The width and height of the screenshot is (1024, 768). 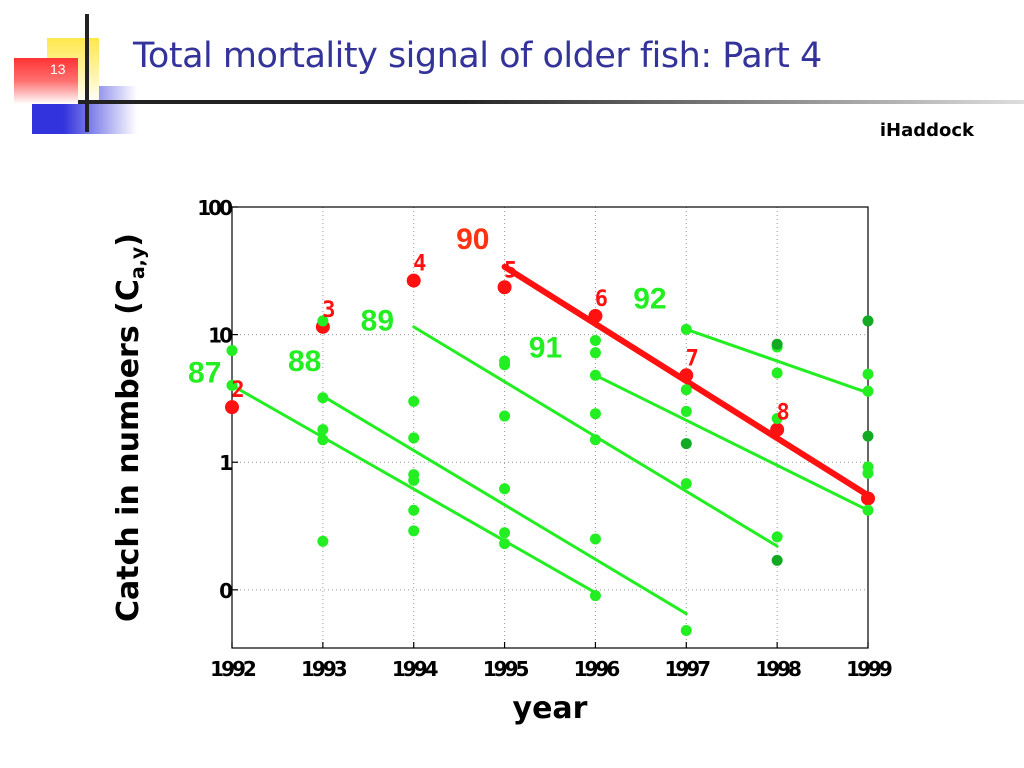 I want to click on y-axis-label: Catch in numbers (Ca,y), so click(x=130, y=427).